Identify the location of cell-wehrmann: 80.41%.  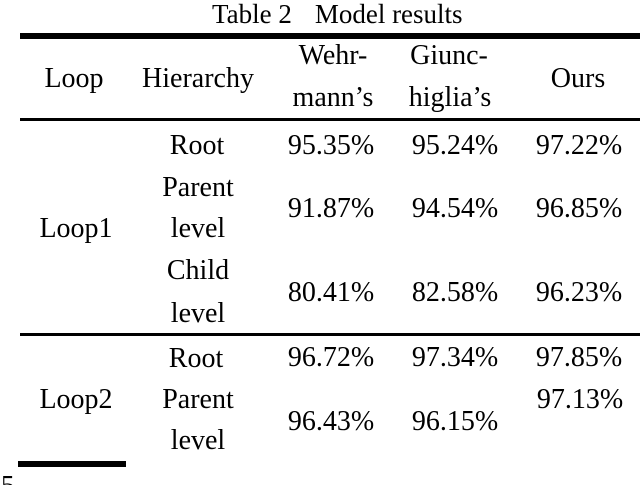
(331, 292).